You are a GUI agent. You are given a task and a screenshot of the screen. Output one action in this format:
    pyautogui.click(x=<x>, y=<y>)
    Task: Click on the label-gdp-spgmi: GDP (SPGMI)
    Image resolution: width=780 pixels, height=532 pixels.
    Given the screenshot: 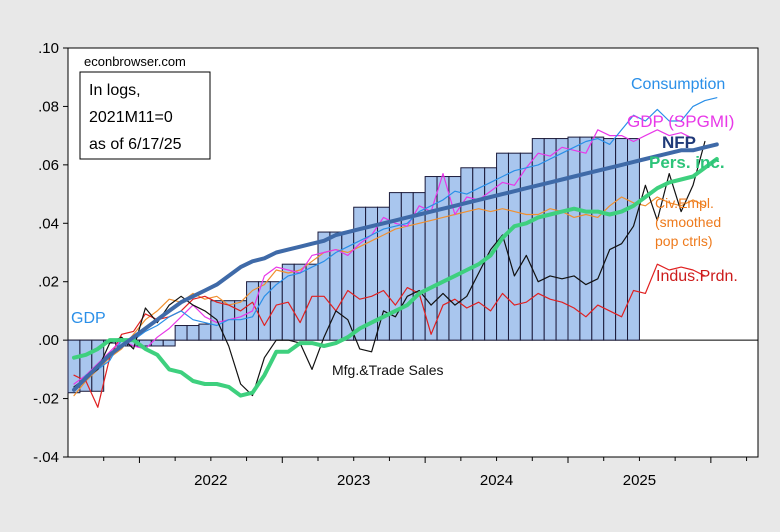 What is the action you would take?
    pyautogui.click(x=680, y=121)
    